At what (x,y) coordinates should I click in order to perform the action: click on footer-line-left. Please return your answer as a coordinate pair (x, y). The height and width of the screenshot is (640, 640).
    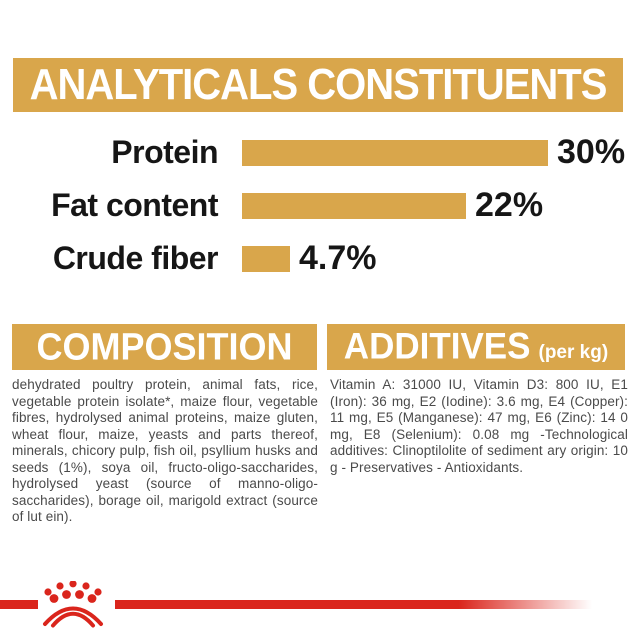
    Looking at the image, I should click on (19, 604).